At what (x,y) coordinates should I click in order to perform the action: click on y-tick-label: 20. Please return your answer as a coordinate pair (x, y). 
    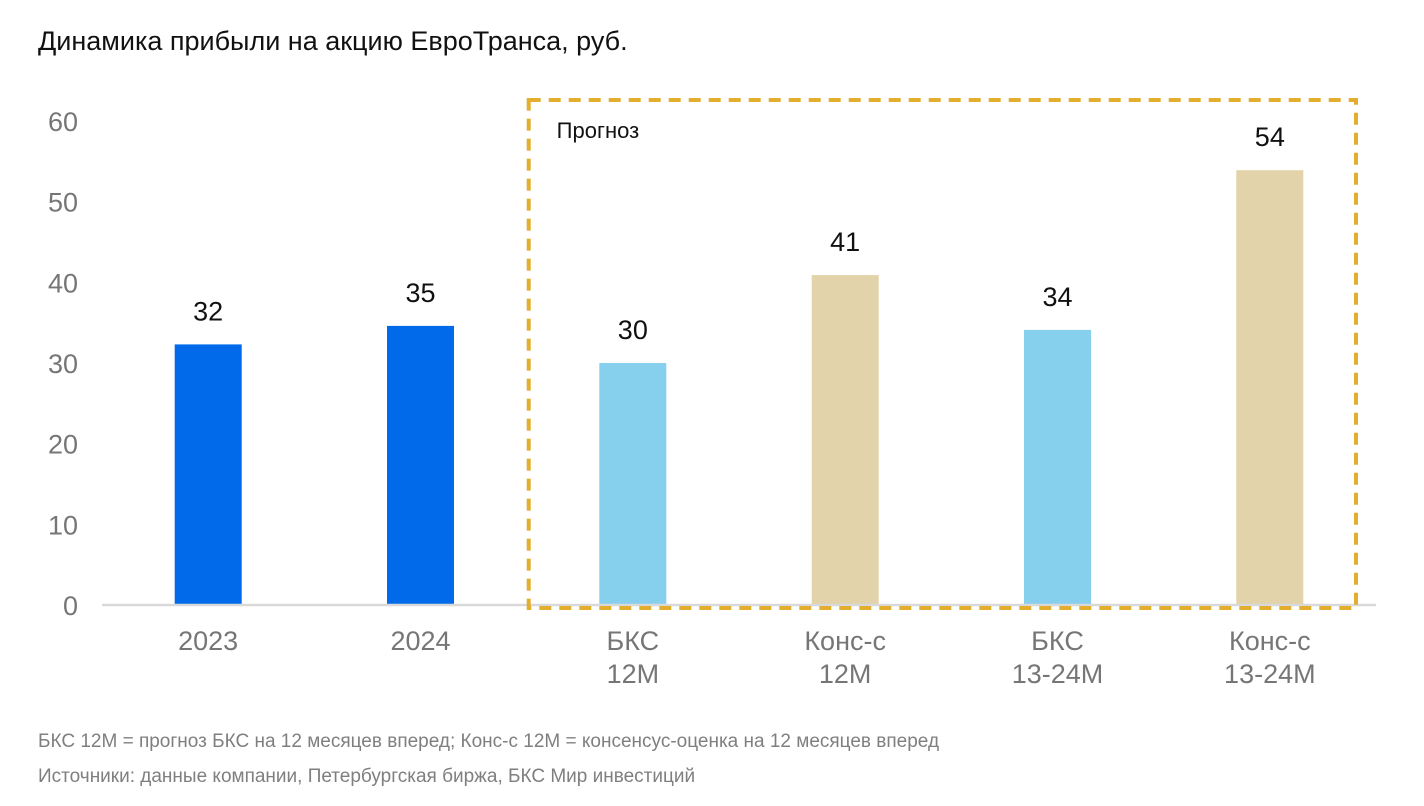
    Looking at the image, I should click on (63, 445).